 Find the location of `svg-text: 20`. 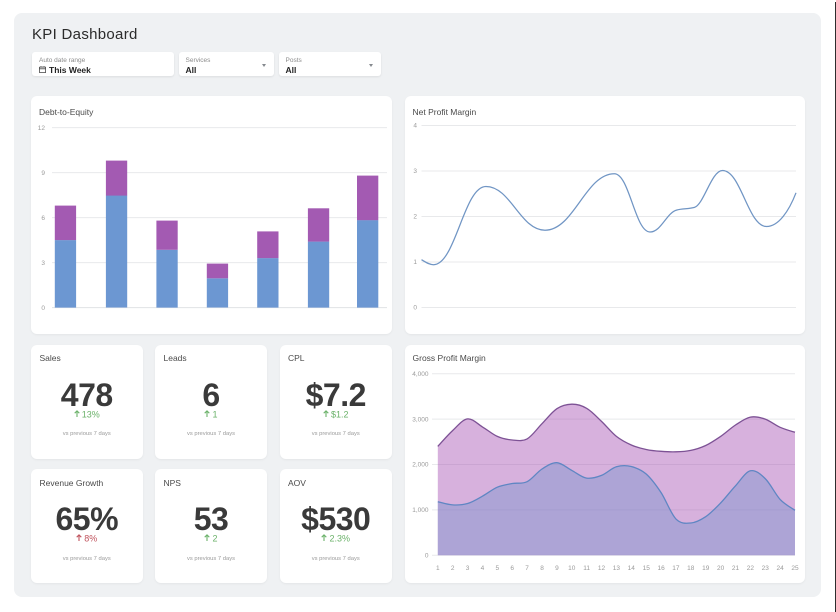

svg-text: 20 is located at coordinates (720, 568).